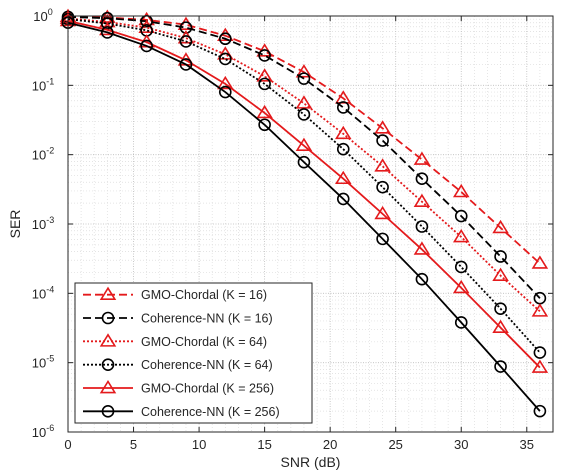 This screenshot has width=585, height=474. What do you see at coordinates (43, 84) in the screenshot?
I see `y-tick-label: 10⁻¹` at bounding box center [43, 84].